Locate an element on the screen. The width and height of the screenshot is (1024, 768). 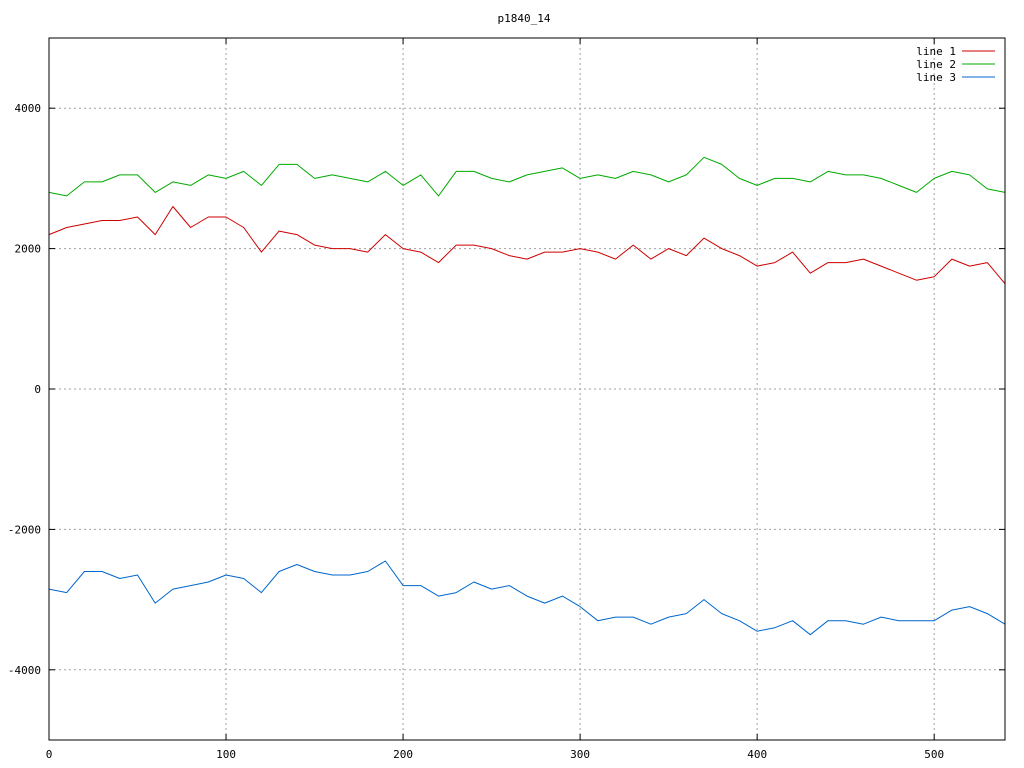
x-tick-label: 300 is located at coordinates (580, 754).